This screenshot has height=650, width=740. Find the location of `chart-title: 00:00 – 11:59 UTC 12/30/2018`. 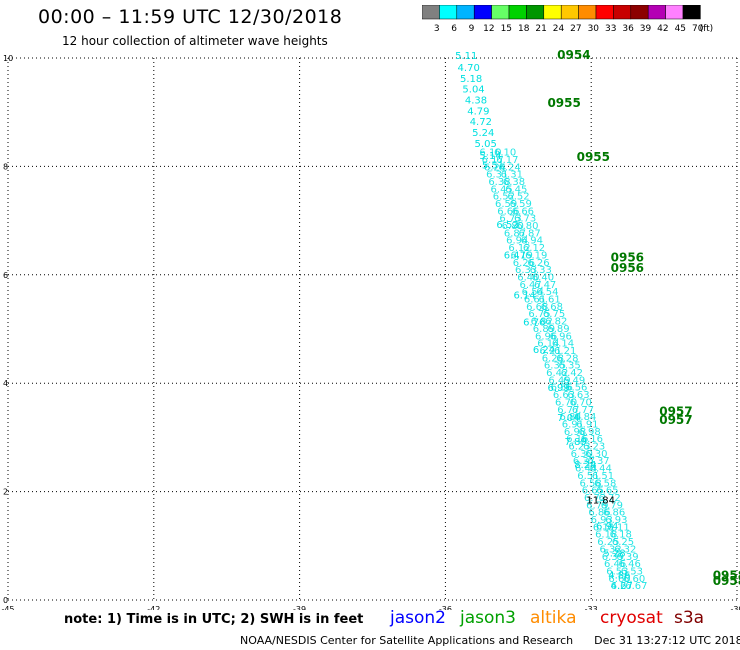

chart-title: 00:00 – 11:59 UTC 12/30/2018 is located at coordinates (190, 17).